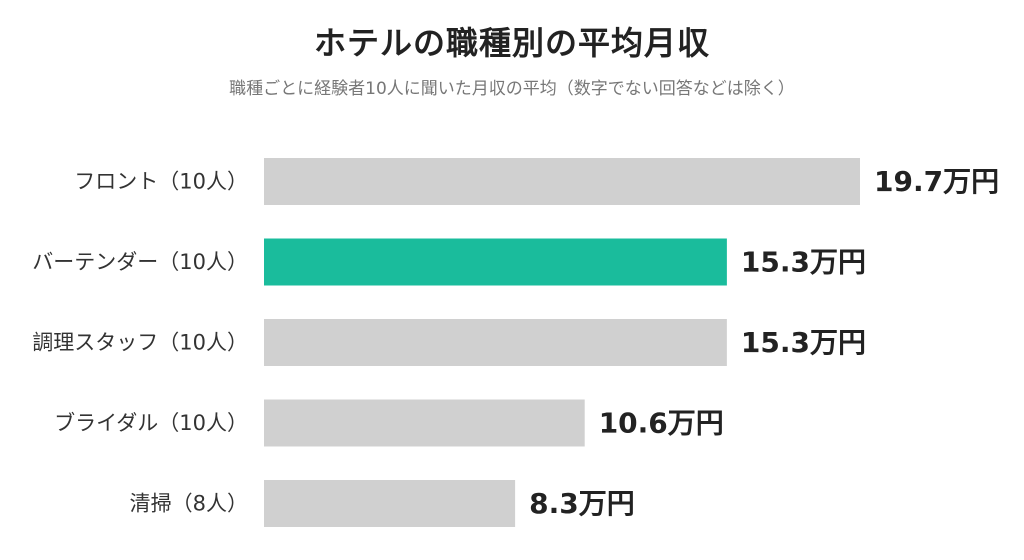 The width and height of the screenshot is (1024, 560). I want to click on category-label: ブライダル（10人）, so click(151, 423).